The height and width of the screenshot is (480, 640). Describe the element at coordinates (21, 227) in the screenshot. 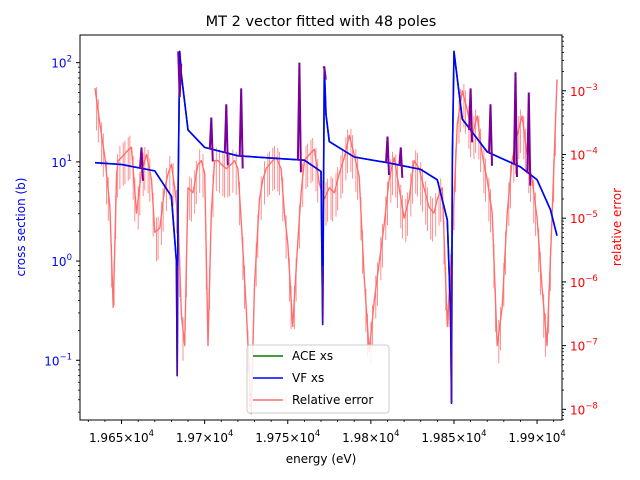

I see `y-axis-label-left: cross section (b)` at that location.